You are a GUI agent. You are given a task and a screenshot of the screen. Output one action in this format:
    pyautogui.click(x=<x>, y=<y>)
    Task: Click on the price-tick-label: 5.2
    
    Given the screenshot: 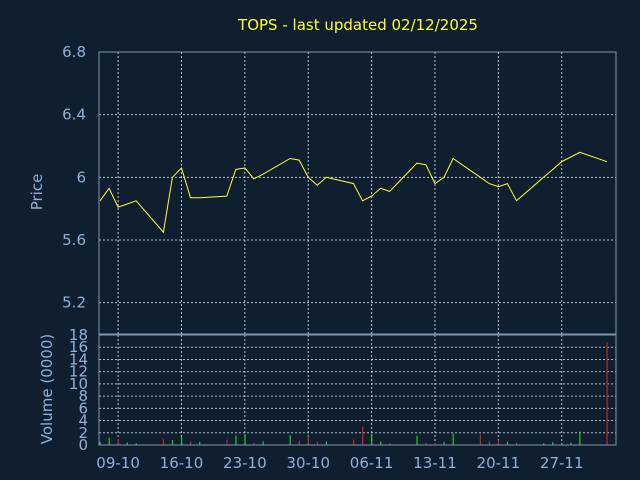 What is the action you would take?
    pyautogui.click(x=74, y=303)
    